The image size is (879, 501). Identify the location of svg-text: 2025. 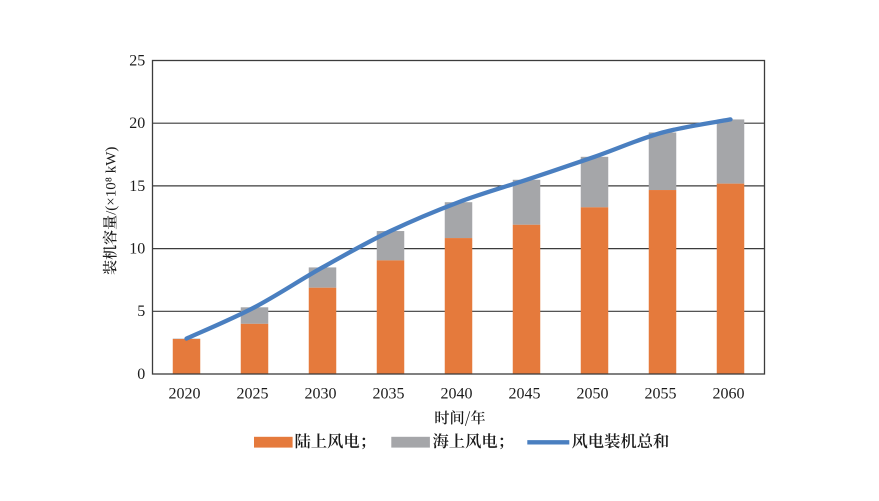
(253, 393).